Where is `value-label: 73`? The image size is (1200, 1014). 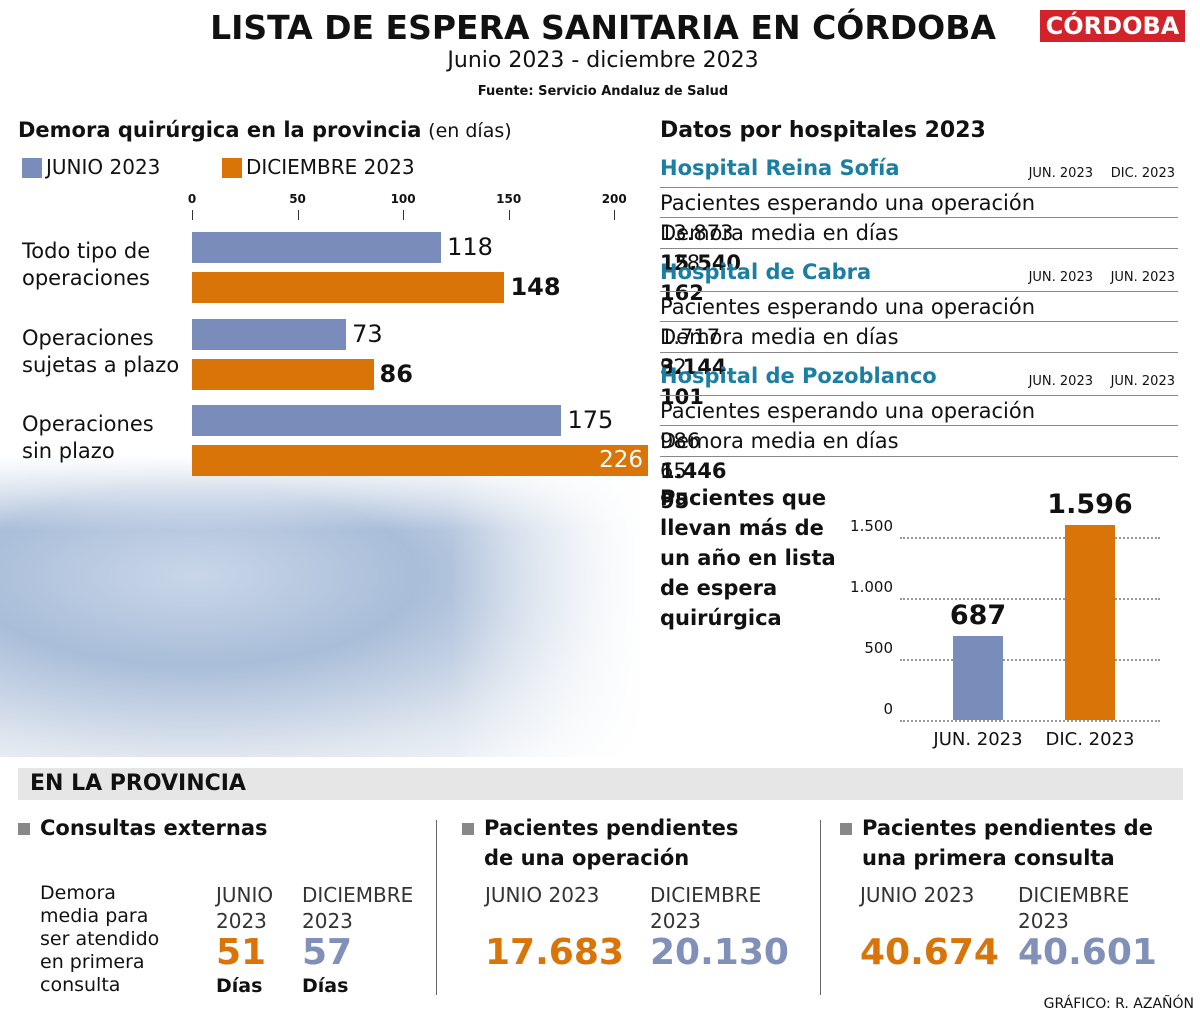 value-label: 73 is located at coordinates (367, 333).